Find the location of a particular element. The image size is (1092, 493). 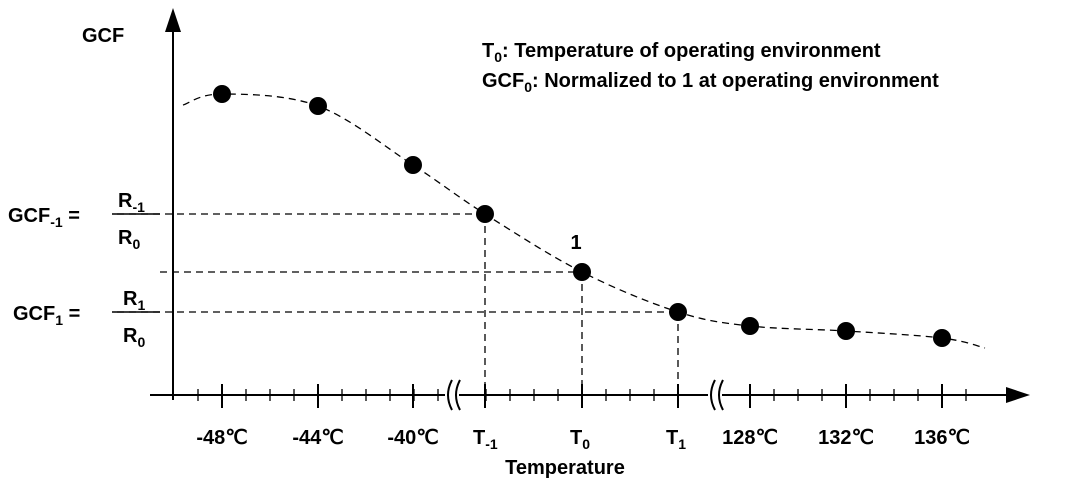

fraction-label: GCF1 = is located at coordinates (46, 315).